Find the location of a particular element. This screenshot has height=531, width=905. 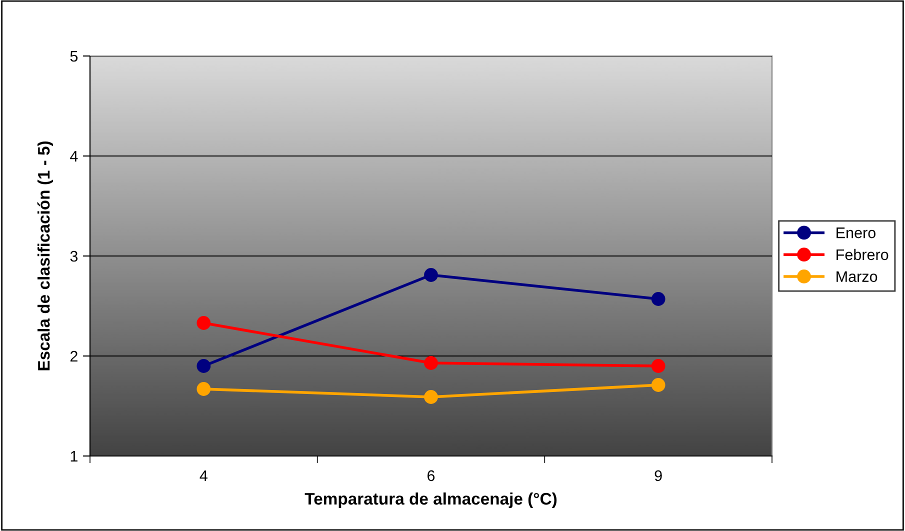

legend-label: Marzo is located at coordinates (857, 276).